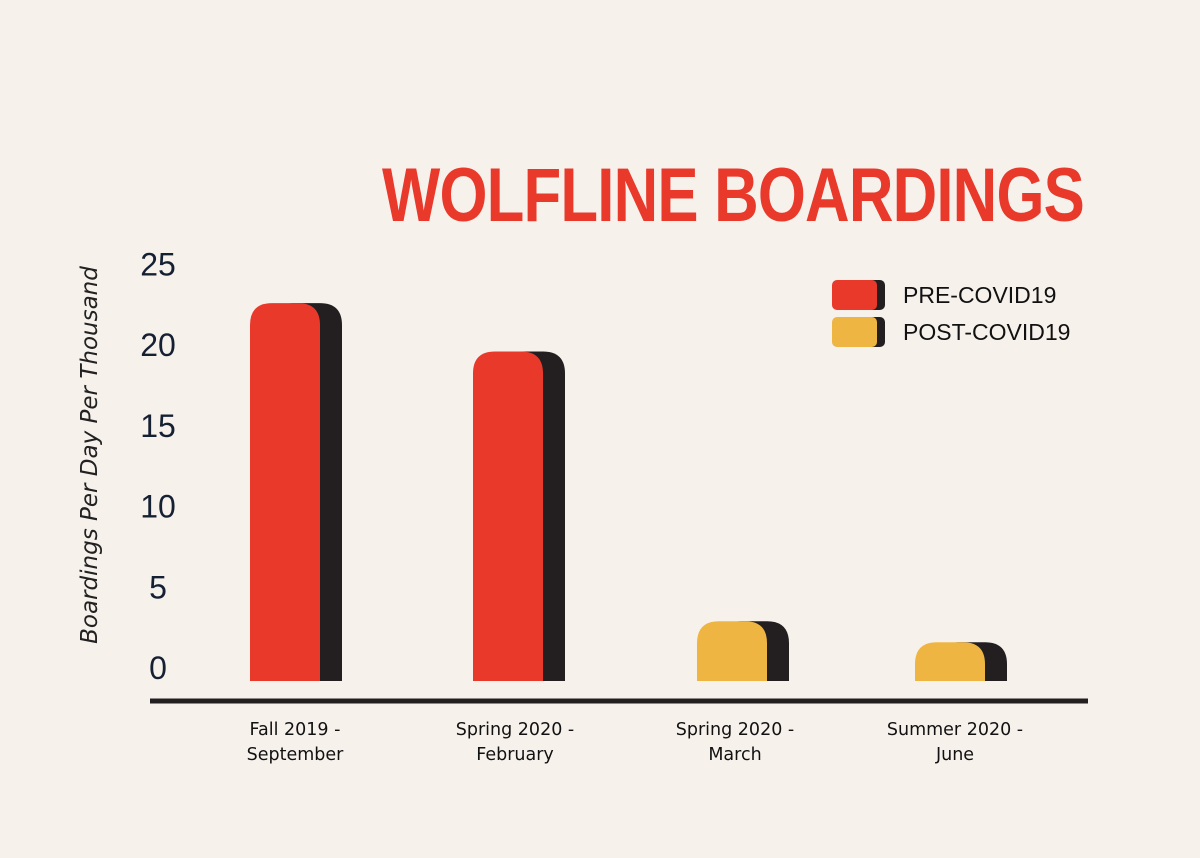  Describe the element at coordinates (90, 455) in the screenshot. I see `y-axis-label: Boardings Per Day Per Thousand` at that location.